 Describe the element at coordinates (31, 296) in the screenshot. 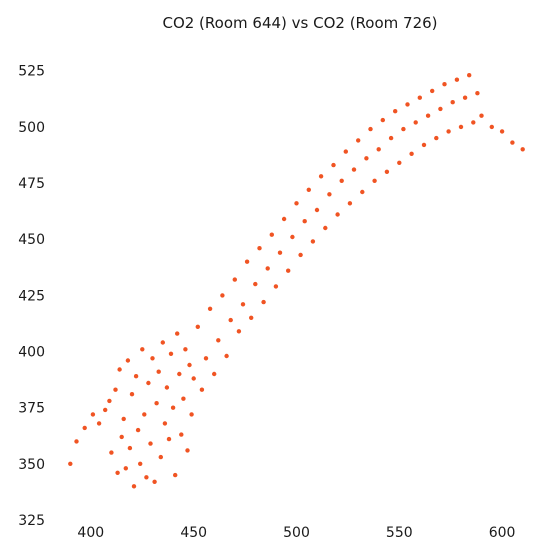

I see `y-axis-ticks: 325 350 375 400 425 450 475 500 525` at that location.